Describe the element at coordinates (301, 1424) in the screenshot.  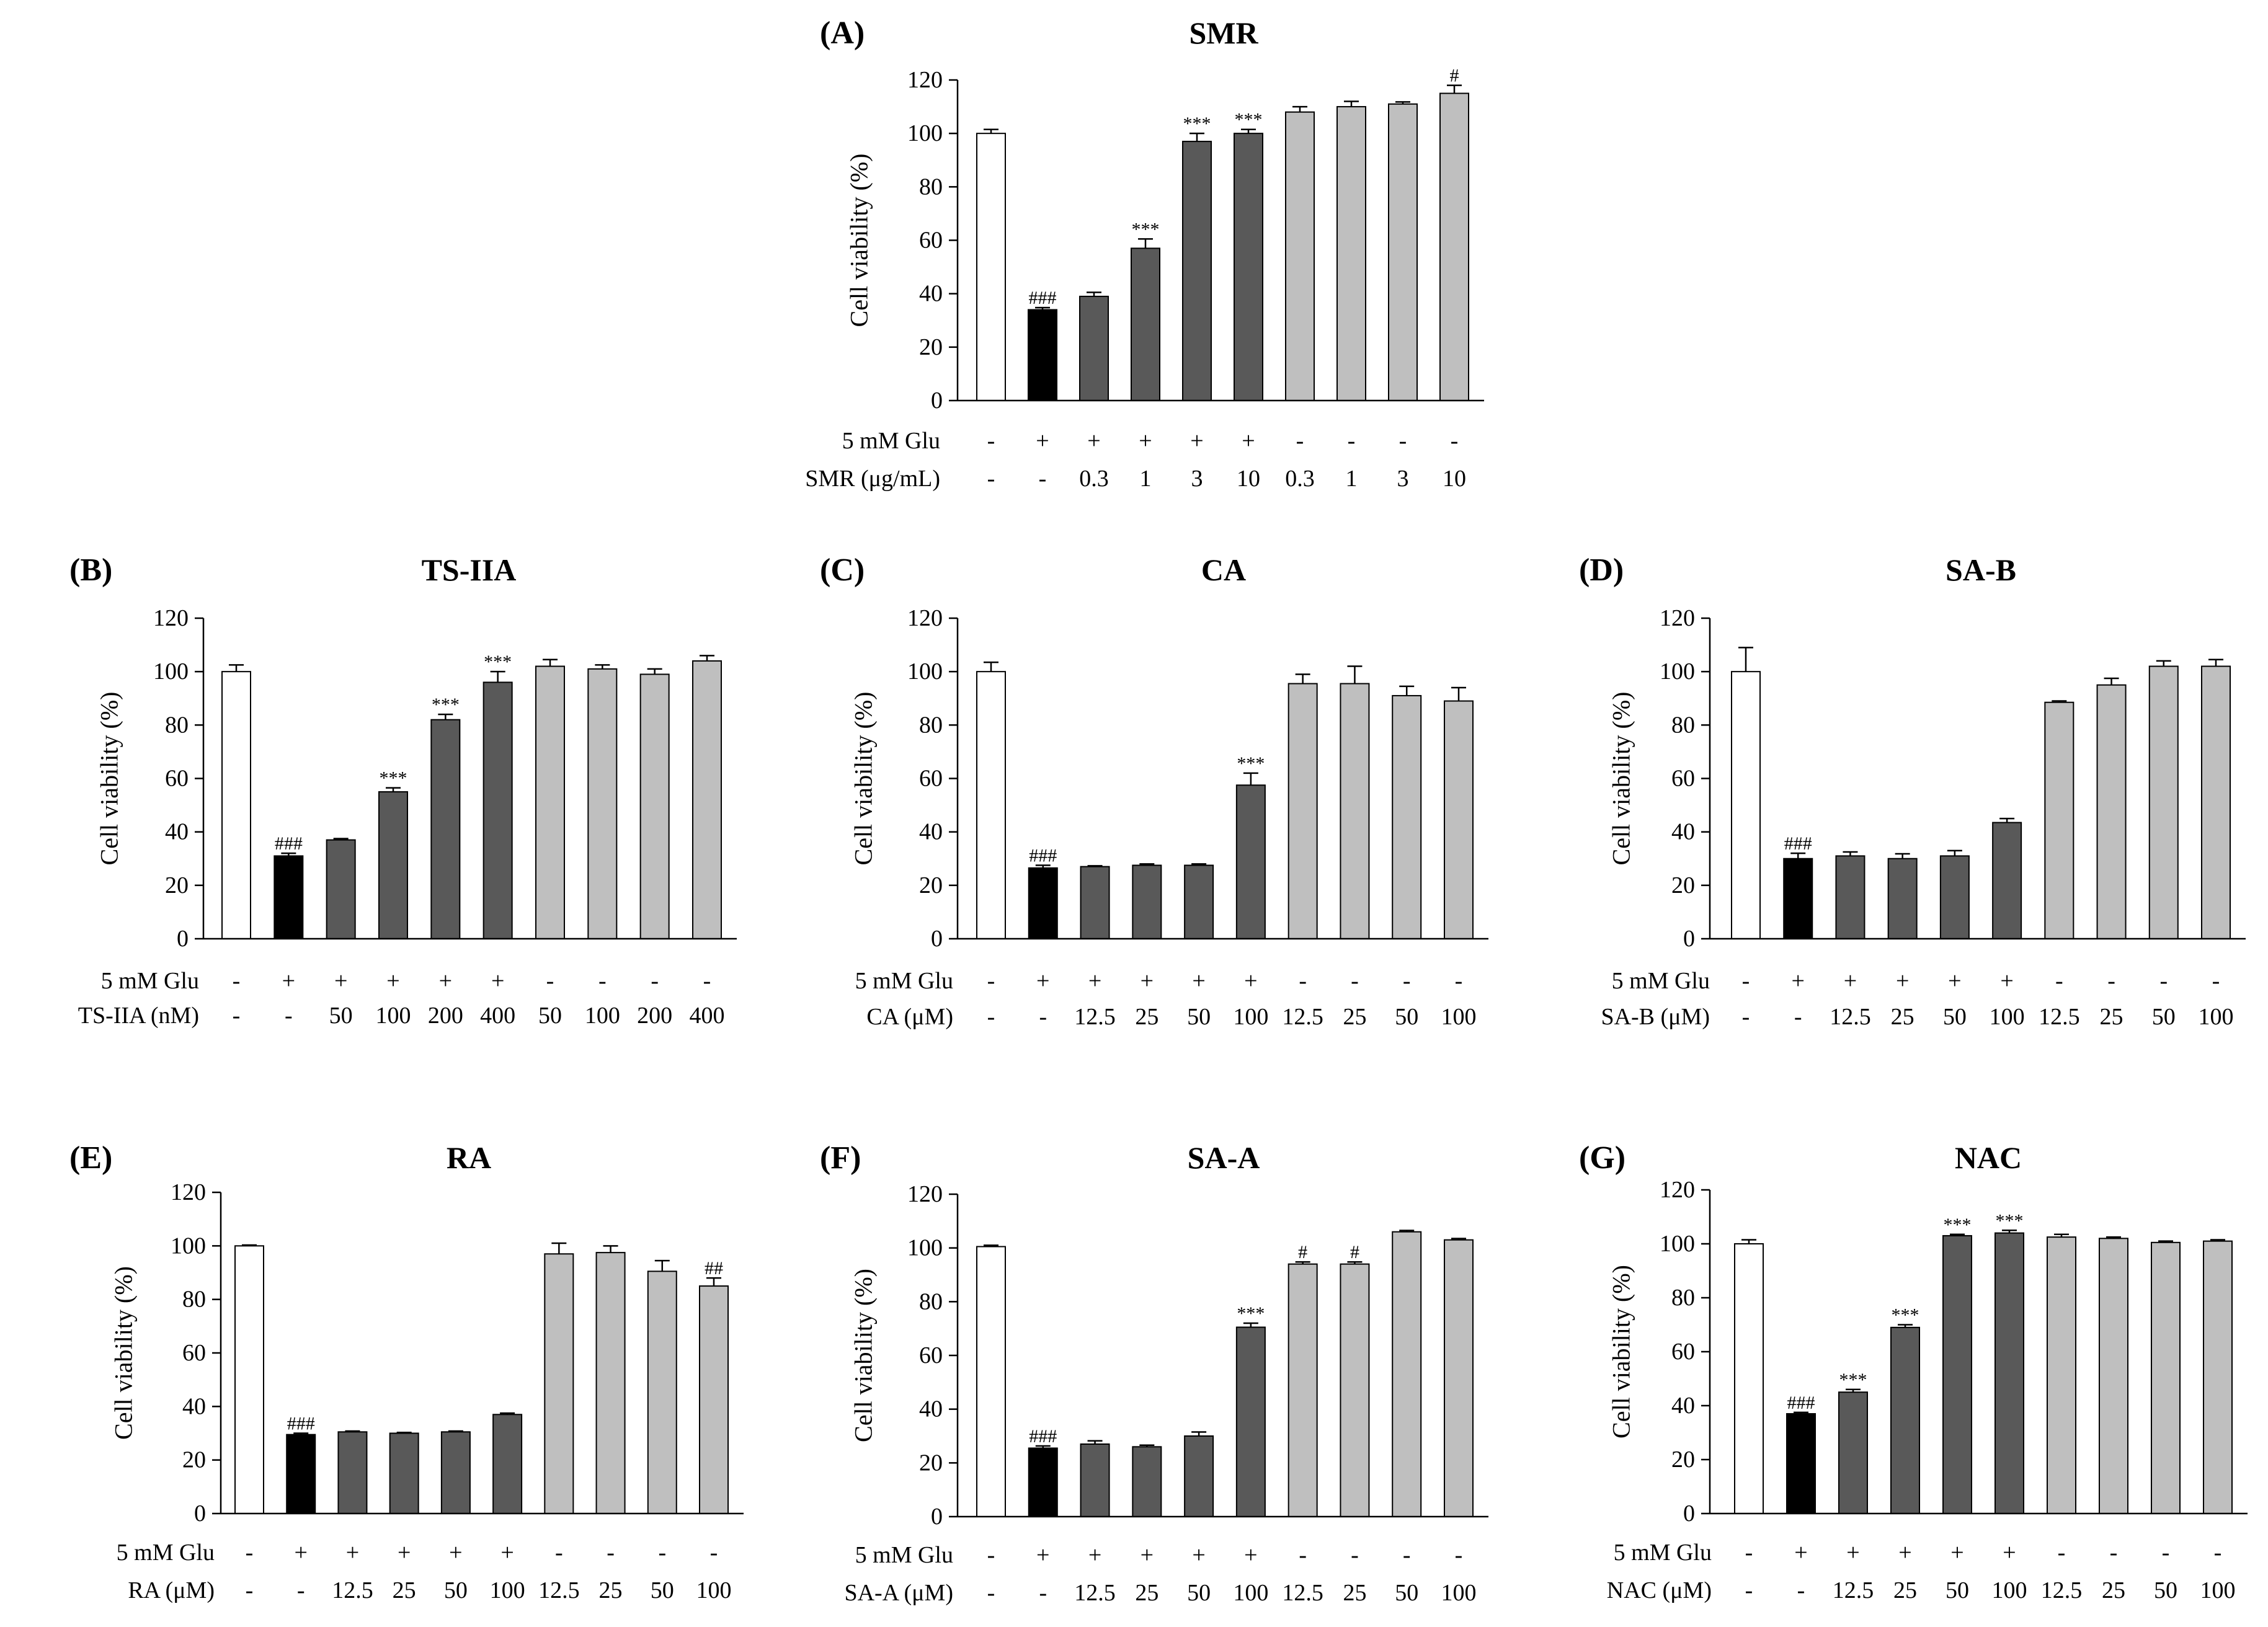
I see `significance-label: ###` at that location.